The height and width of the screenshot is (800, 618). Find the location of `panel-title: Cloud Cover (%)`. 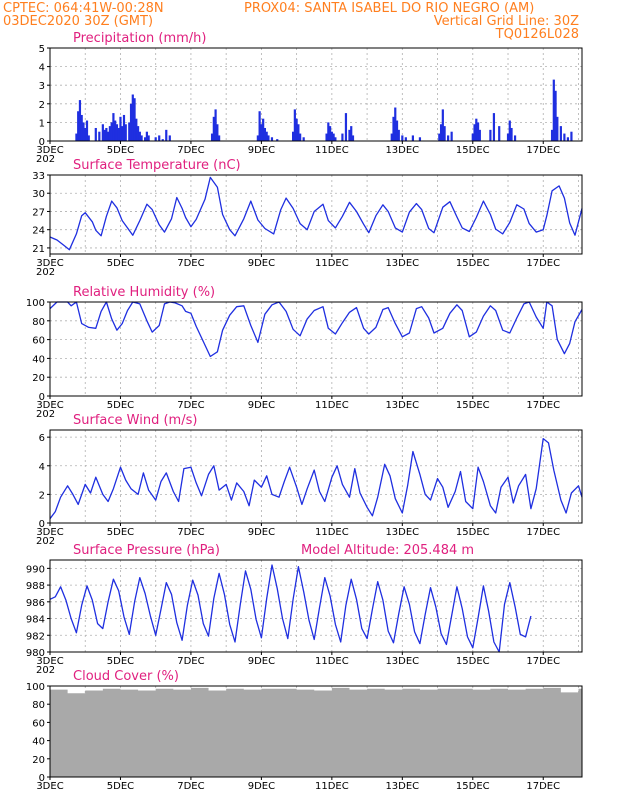

panel-title: Cloud Cover (%) is located at coordinates (126, 676).